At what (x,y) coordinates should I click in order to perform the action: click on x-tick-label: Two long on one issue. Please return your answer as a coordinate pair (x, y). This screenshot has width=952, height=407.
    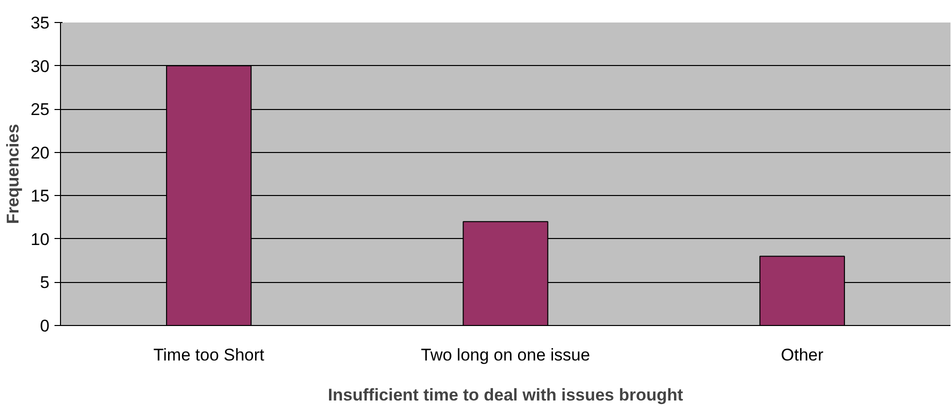
    Looking at the image, I should click on (505, 355).